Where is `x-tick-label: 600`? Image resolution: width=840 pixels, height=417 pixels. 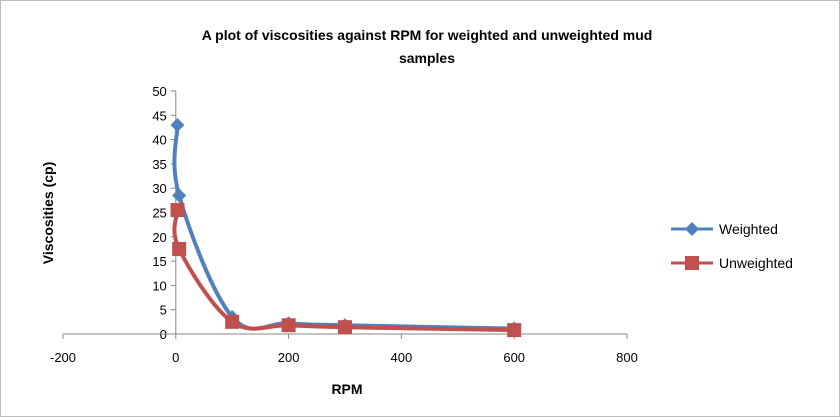 x-tick-label: 600 is located at coordinates (514, 357).